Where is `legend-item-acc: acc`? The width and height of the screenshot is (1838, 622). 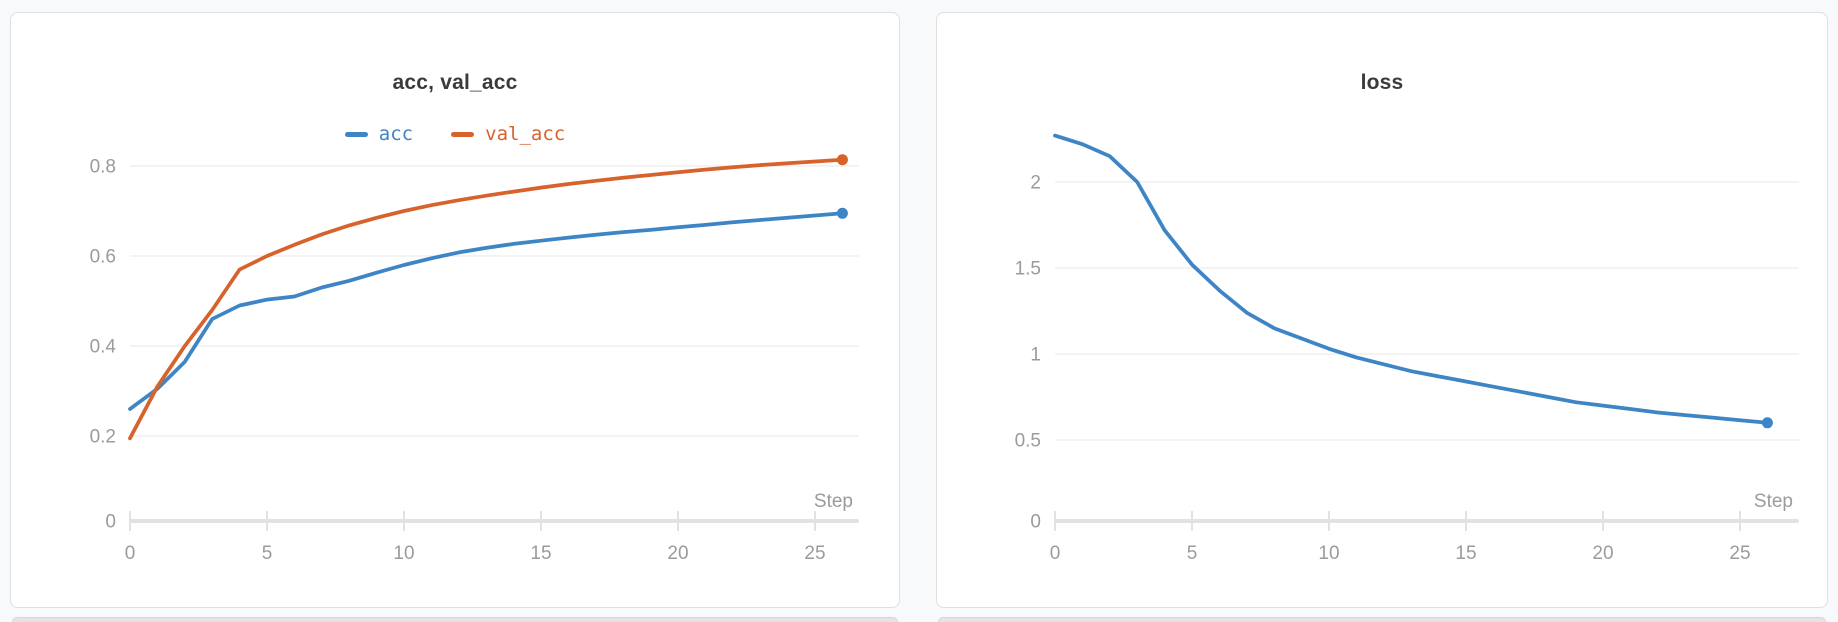
legend-item-acc: acc is located at coordinates (379, 133).